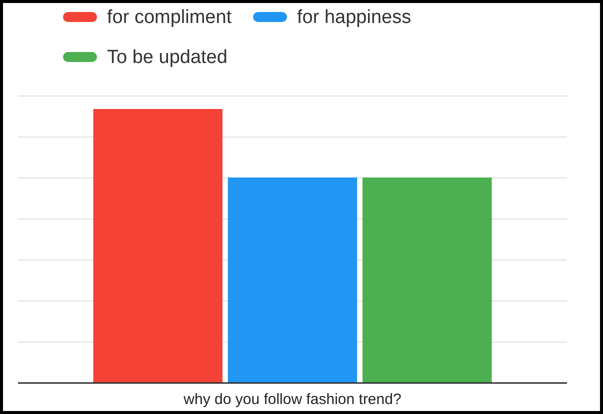 The width and height of the screenshot is (603, 414). What do you see at coordinates (292, 399) in the screenshot?
I see `x-axis-title: why do you follow fashion trend?` at bounding box center [292, 399].